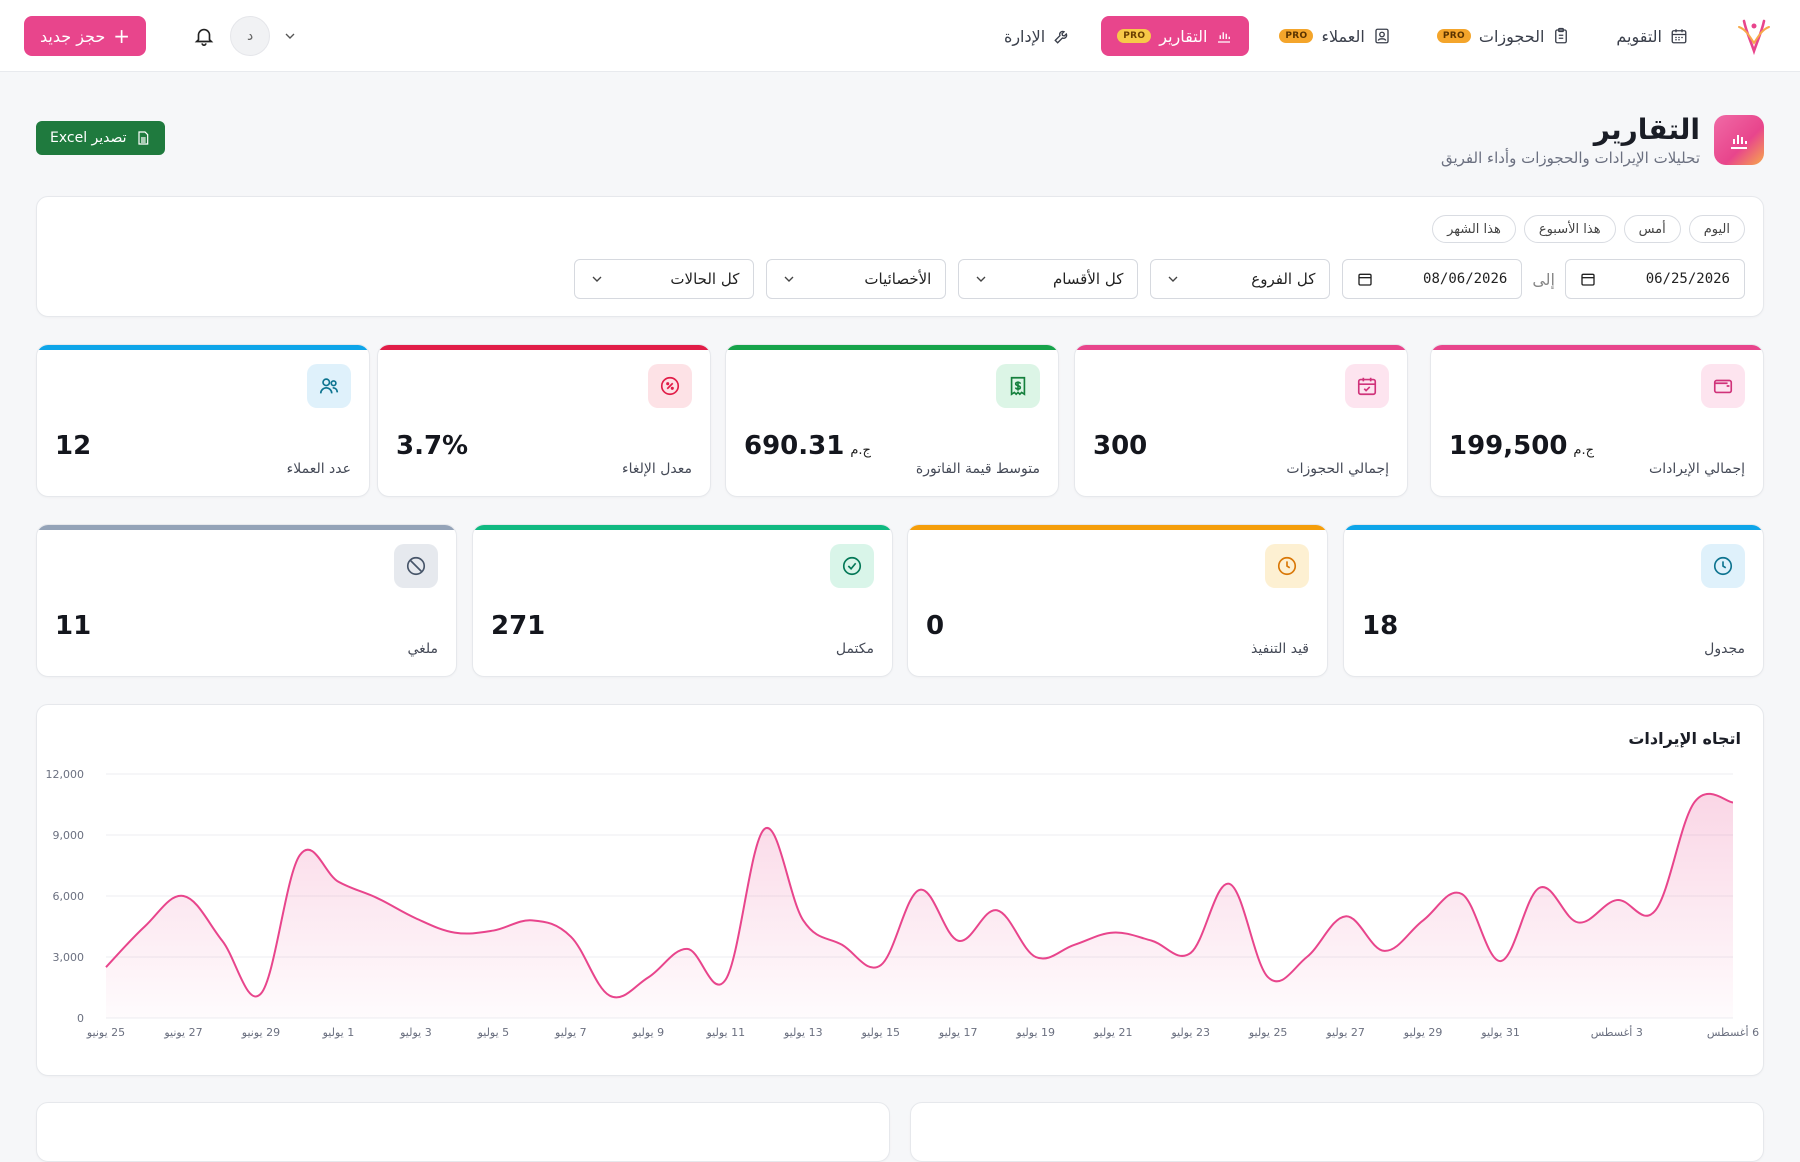  What do you see at coordinates (1334, 36) in the screenshot?
I see `nav-item-clients: العملاء PRO` at bounding box center [1334, 36].